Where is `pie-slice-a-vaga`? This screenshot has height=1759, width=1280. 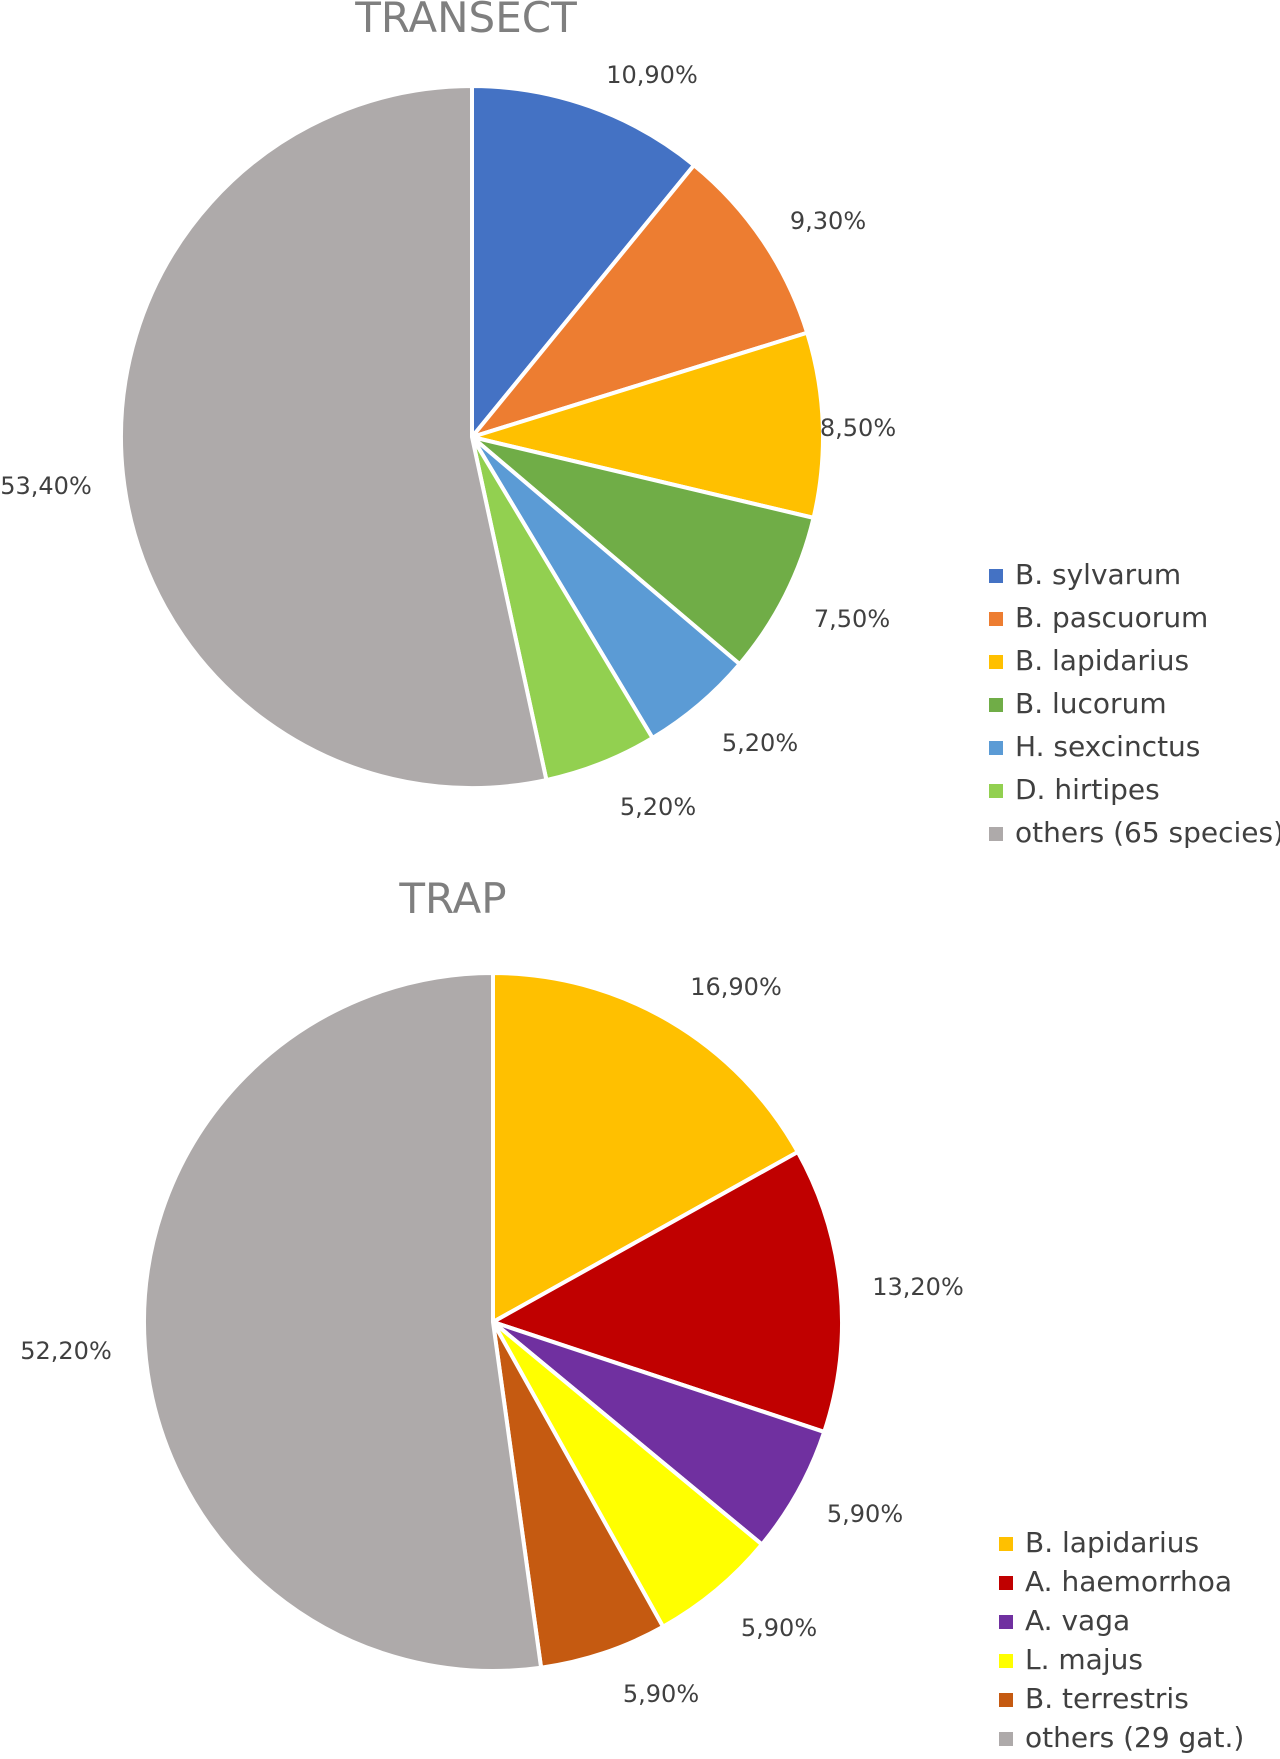
pie-slice-a-vaga is located at coordinates (659, 1433).